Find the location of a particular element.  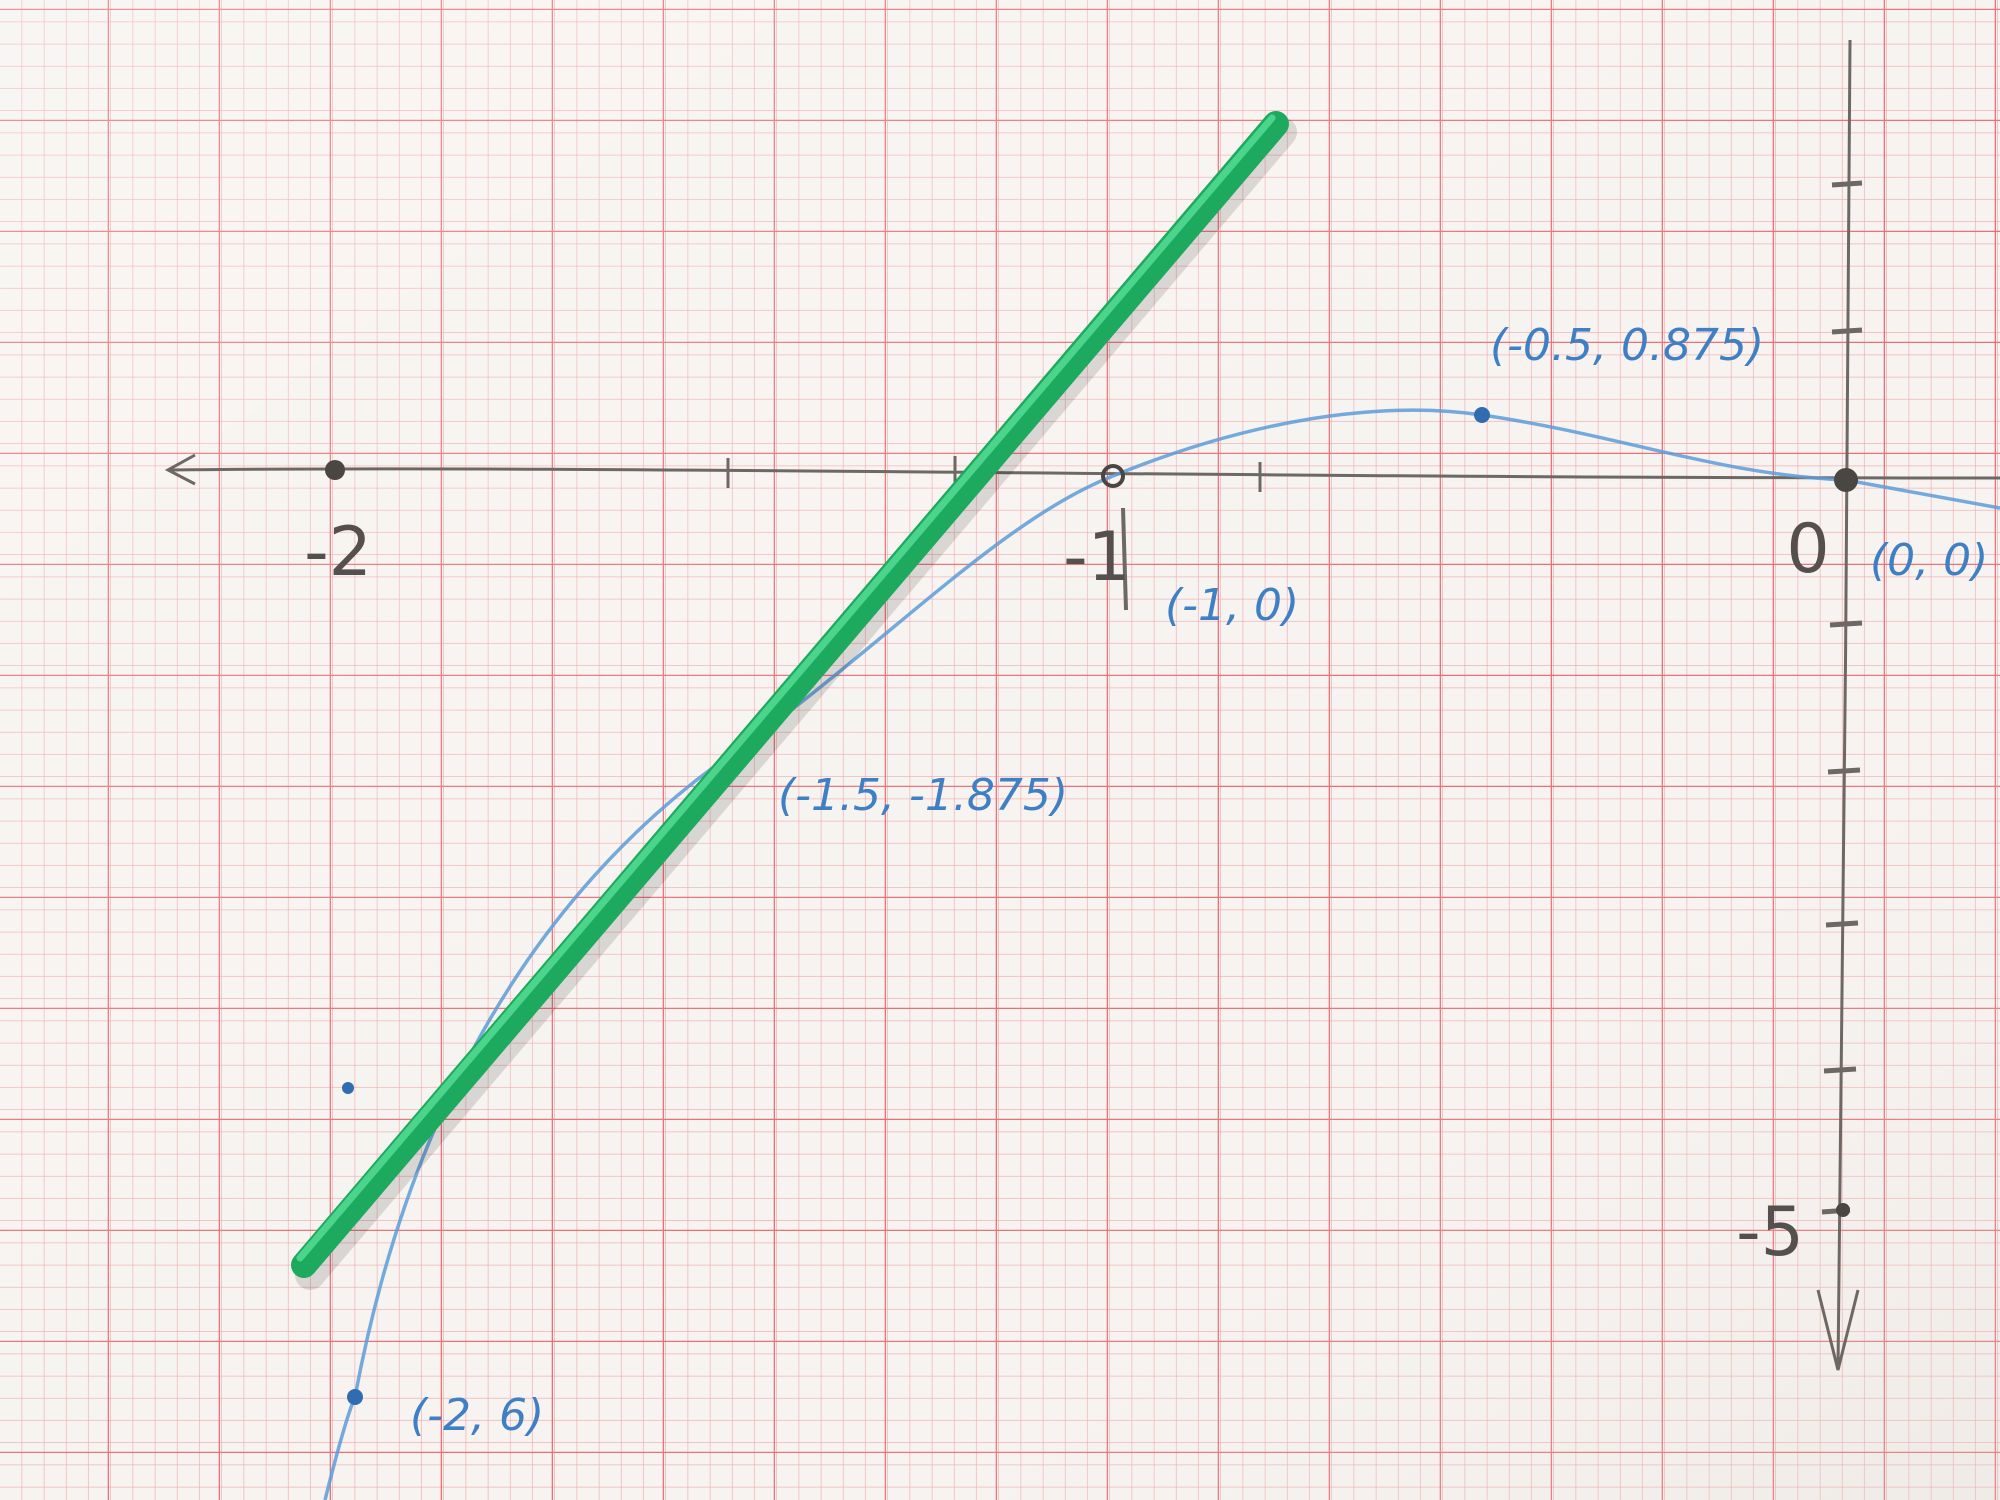

y-arrow is located at coordinates (1838, 1330).